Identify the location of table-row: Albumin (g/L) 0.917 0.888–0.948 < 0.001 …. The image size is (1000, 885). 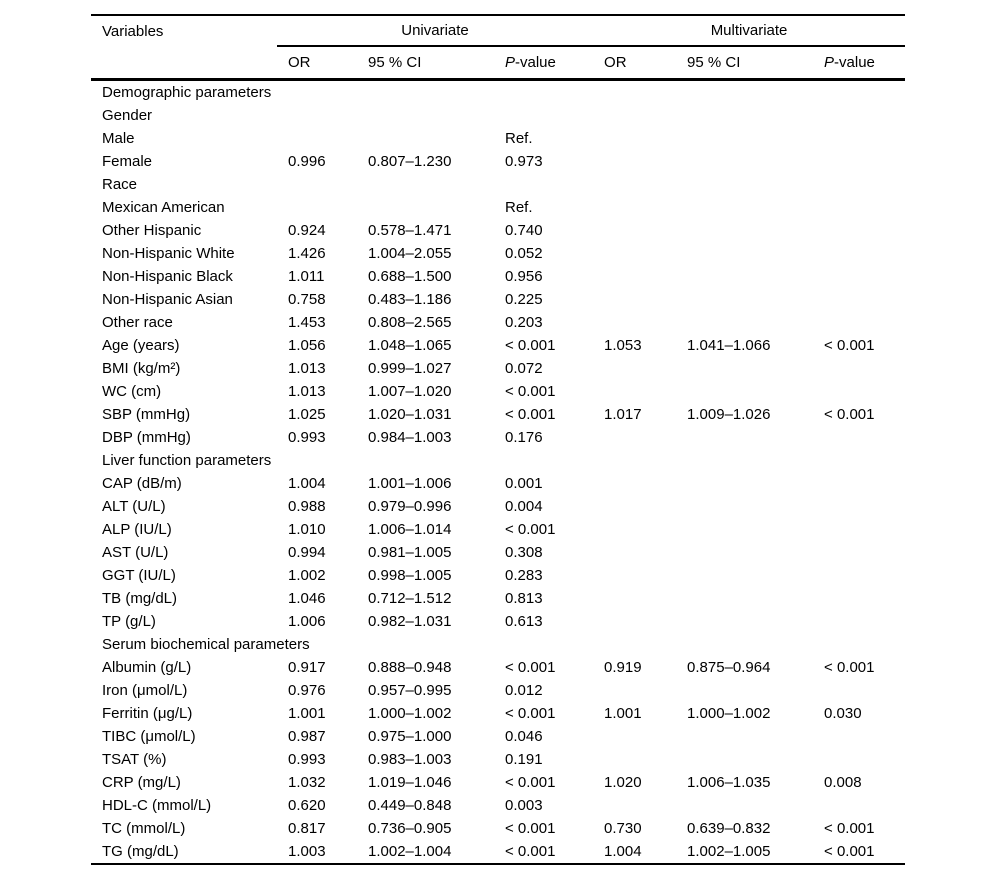
(498, 667).